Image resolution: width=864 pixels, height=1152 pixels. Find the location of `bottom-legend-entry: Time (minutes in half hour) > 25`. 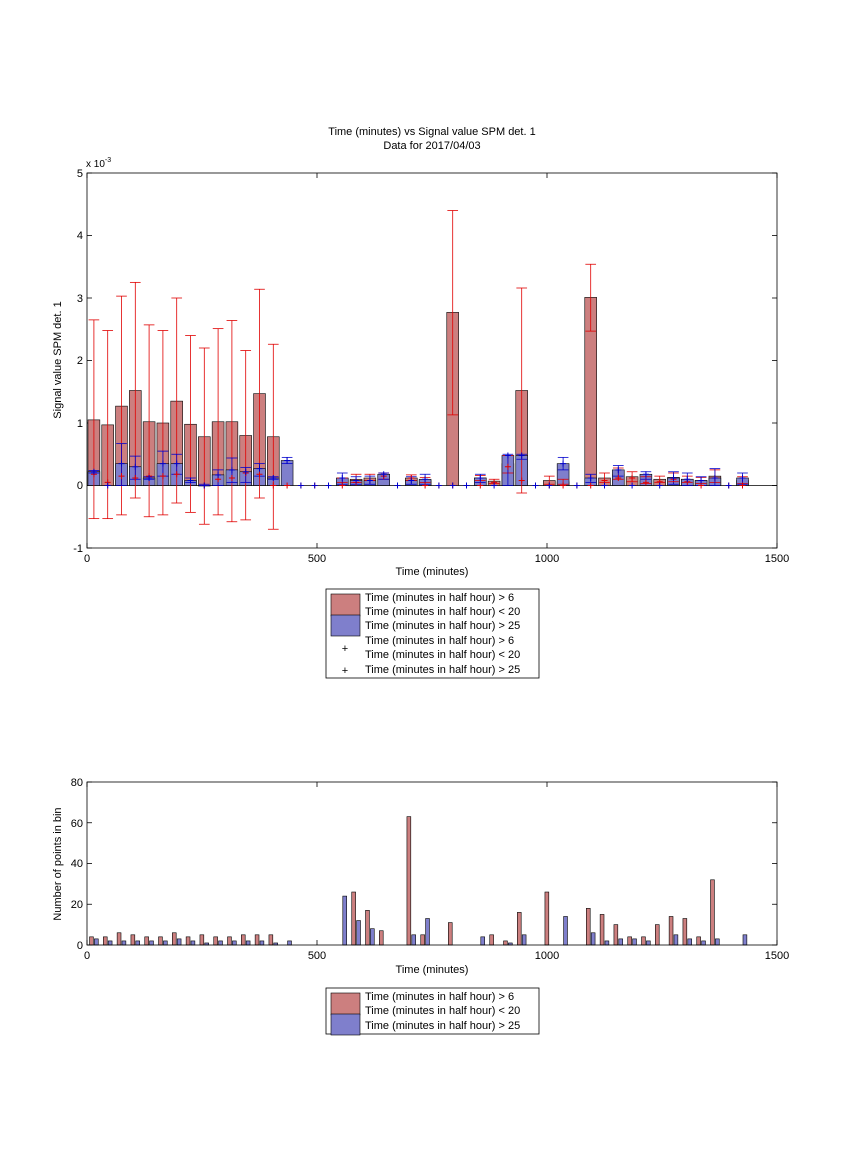

bottom-legend-entry: Time (minutes in half hour) > 25 is located at coordinates (442, 1026).